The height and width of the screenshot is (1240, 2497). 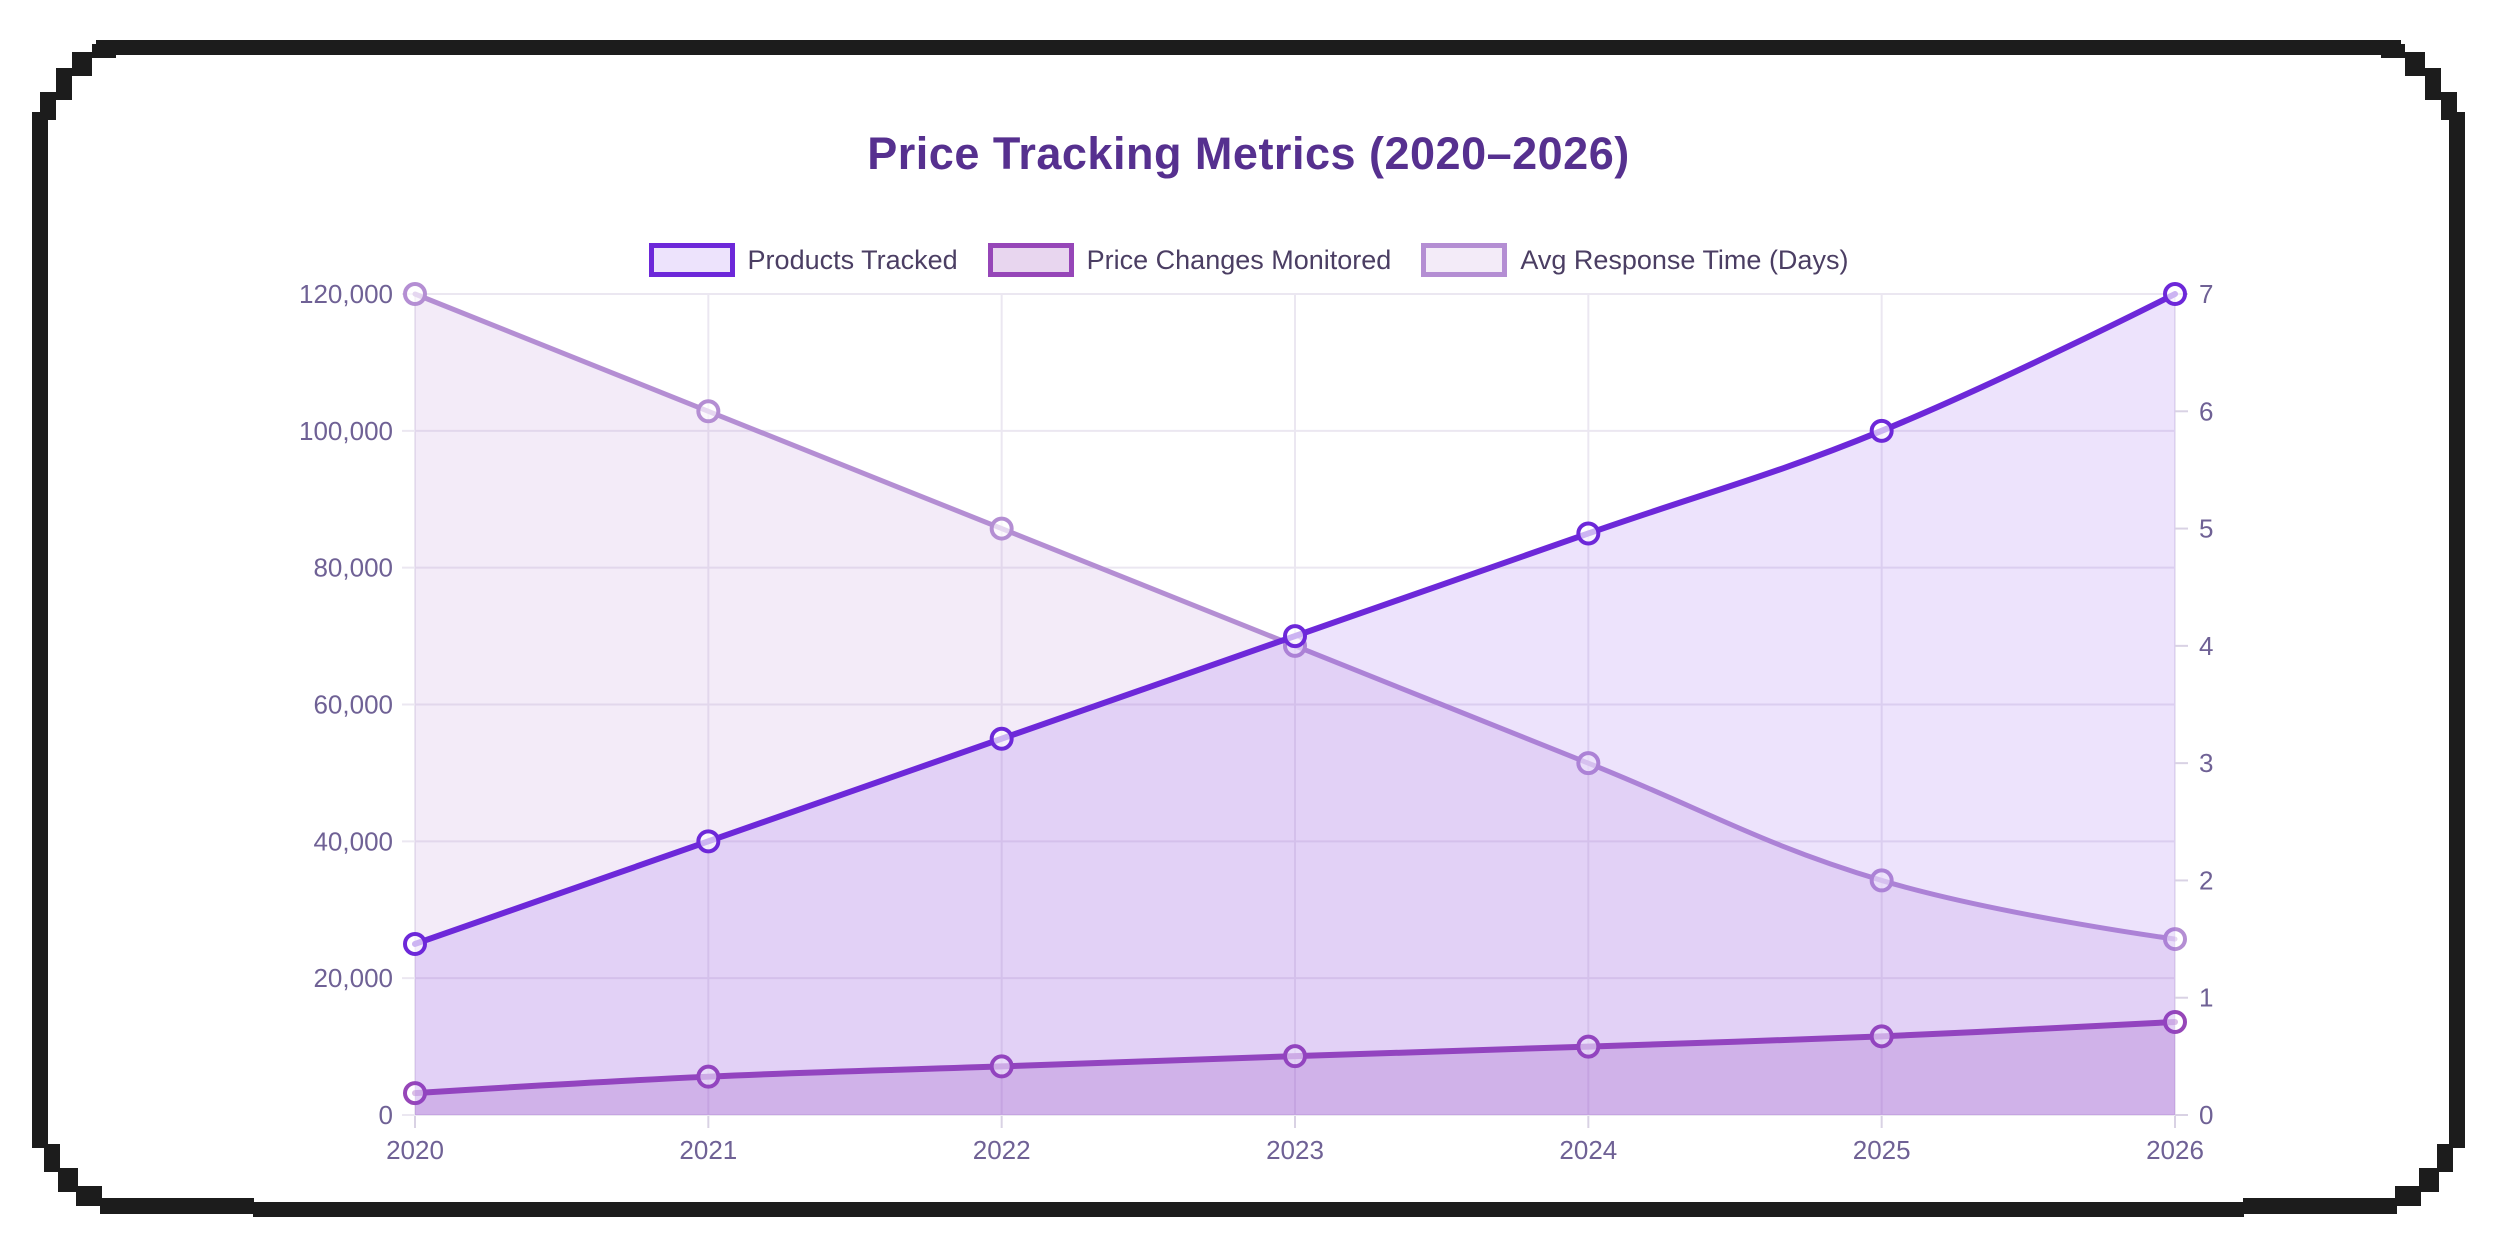 What do you see at coordinates (2206, 294) in the screenshot?
I see `right-axis-tick-label: 7` at bounding box center [2206, 294].